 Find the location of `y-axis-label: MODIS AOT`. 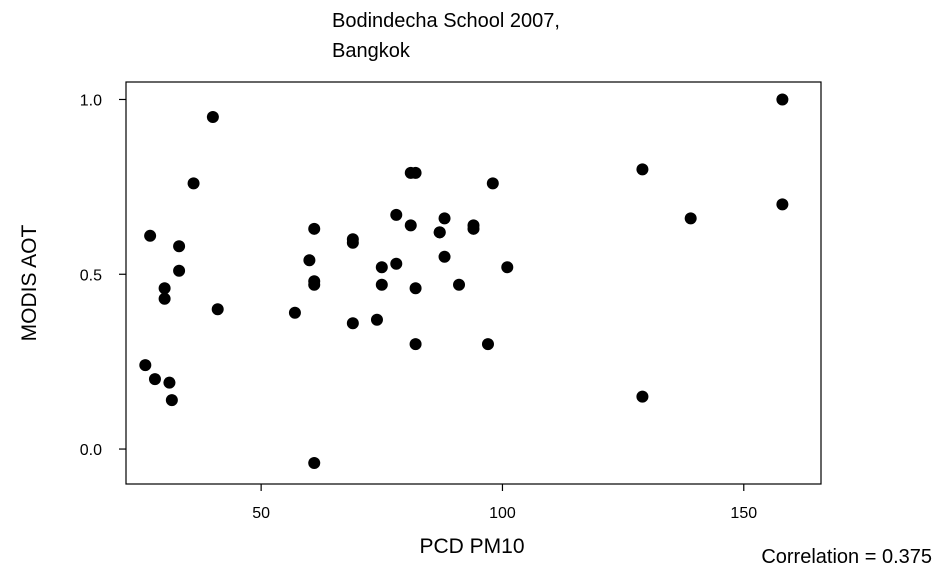

y-axis-label: MODIS AOT is located at coordinates (29, 282).